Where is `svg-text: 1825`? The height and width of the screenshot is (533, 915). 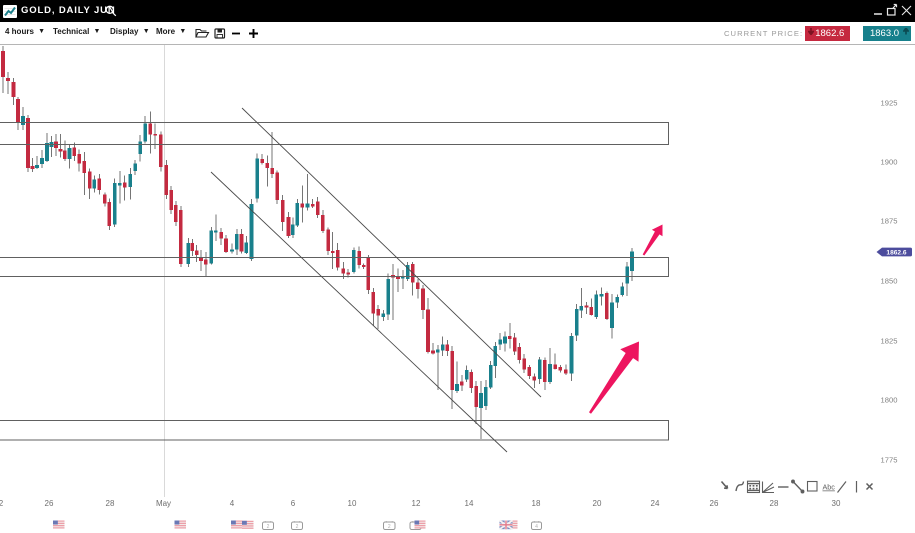
svg-text: 1825 is located at coordinates (889, 341).